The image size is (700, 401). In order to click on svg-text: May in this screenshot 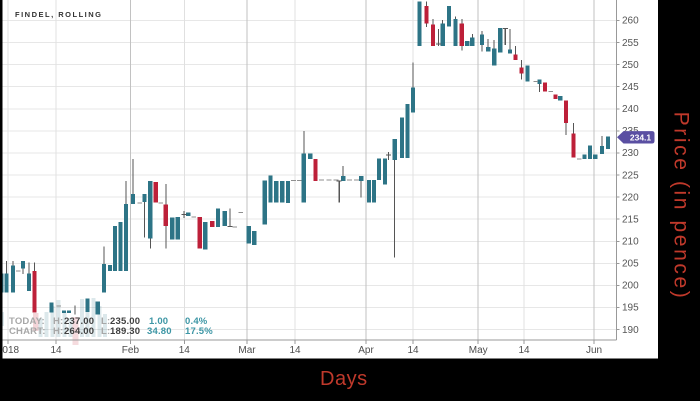, I will do `click(478, 350)`.